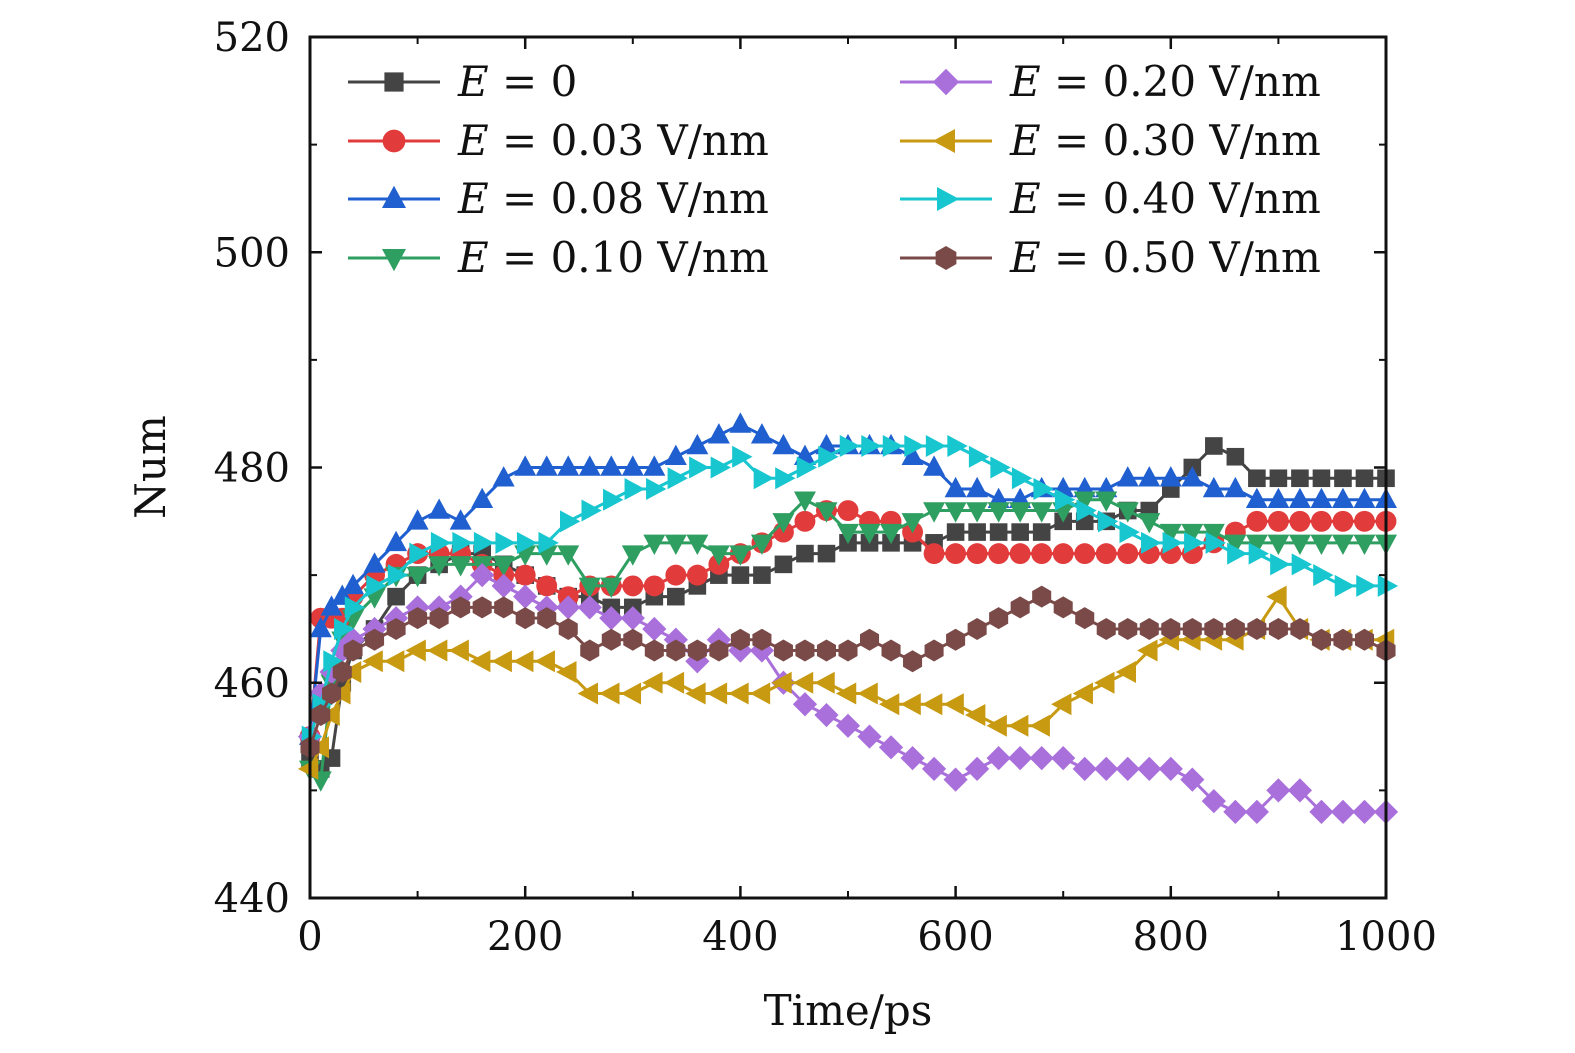 The width and height of the screenshot is (1575, 1053). Describe the element at coordinates (1181, 140) in the screenshot. I see `legend-label-value: = 0.30 V/nm` at that location.